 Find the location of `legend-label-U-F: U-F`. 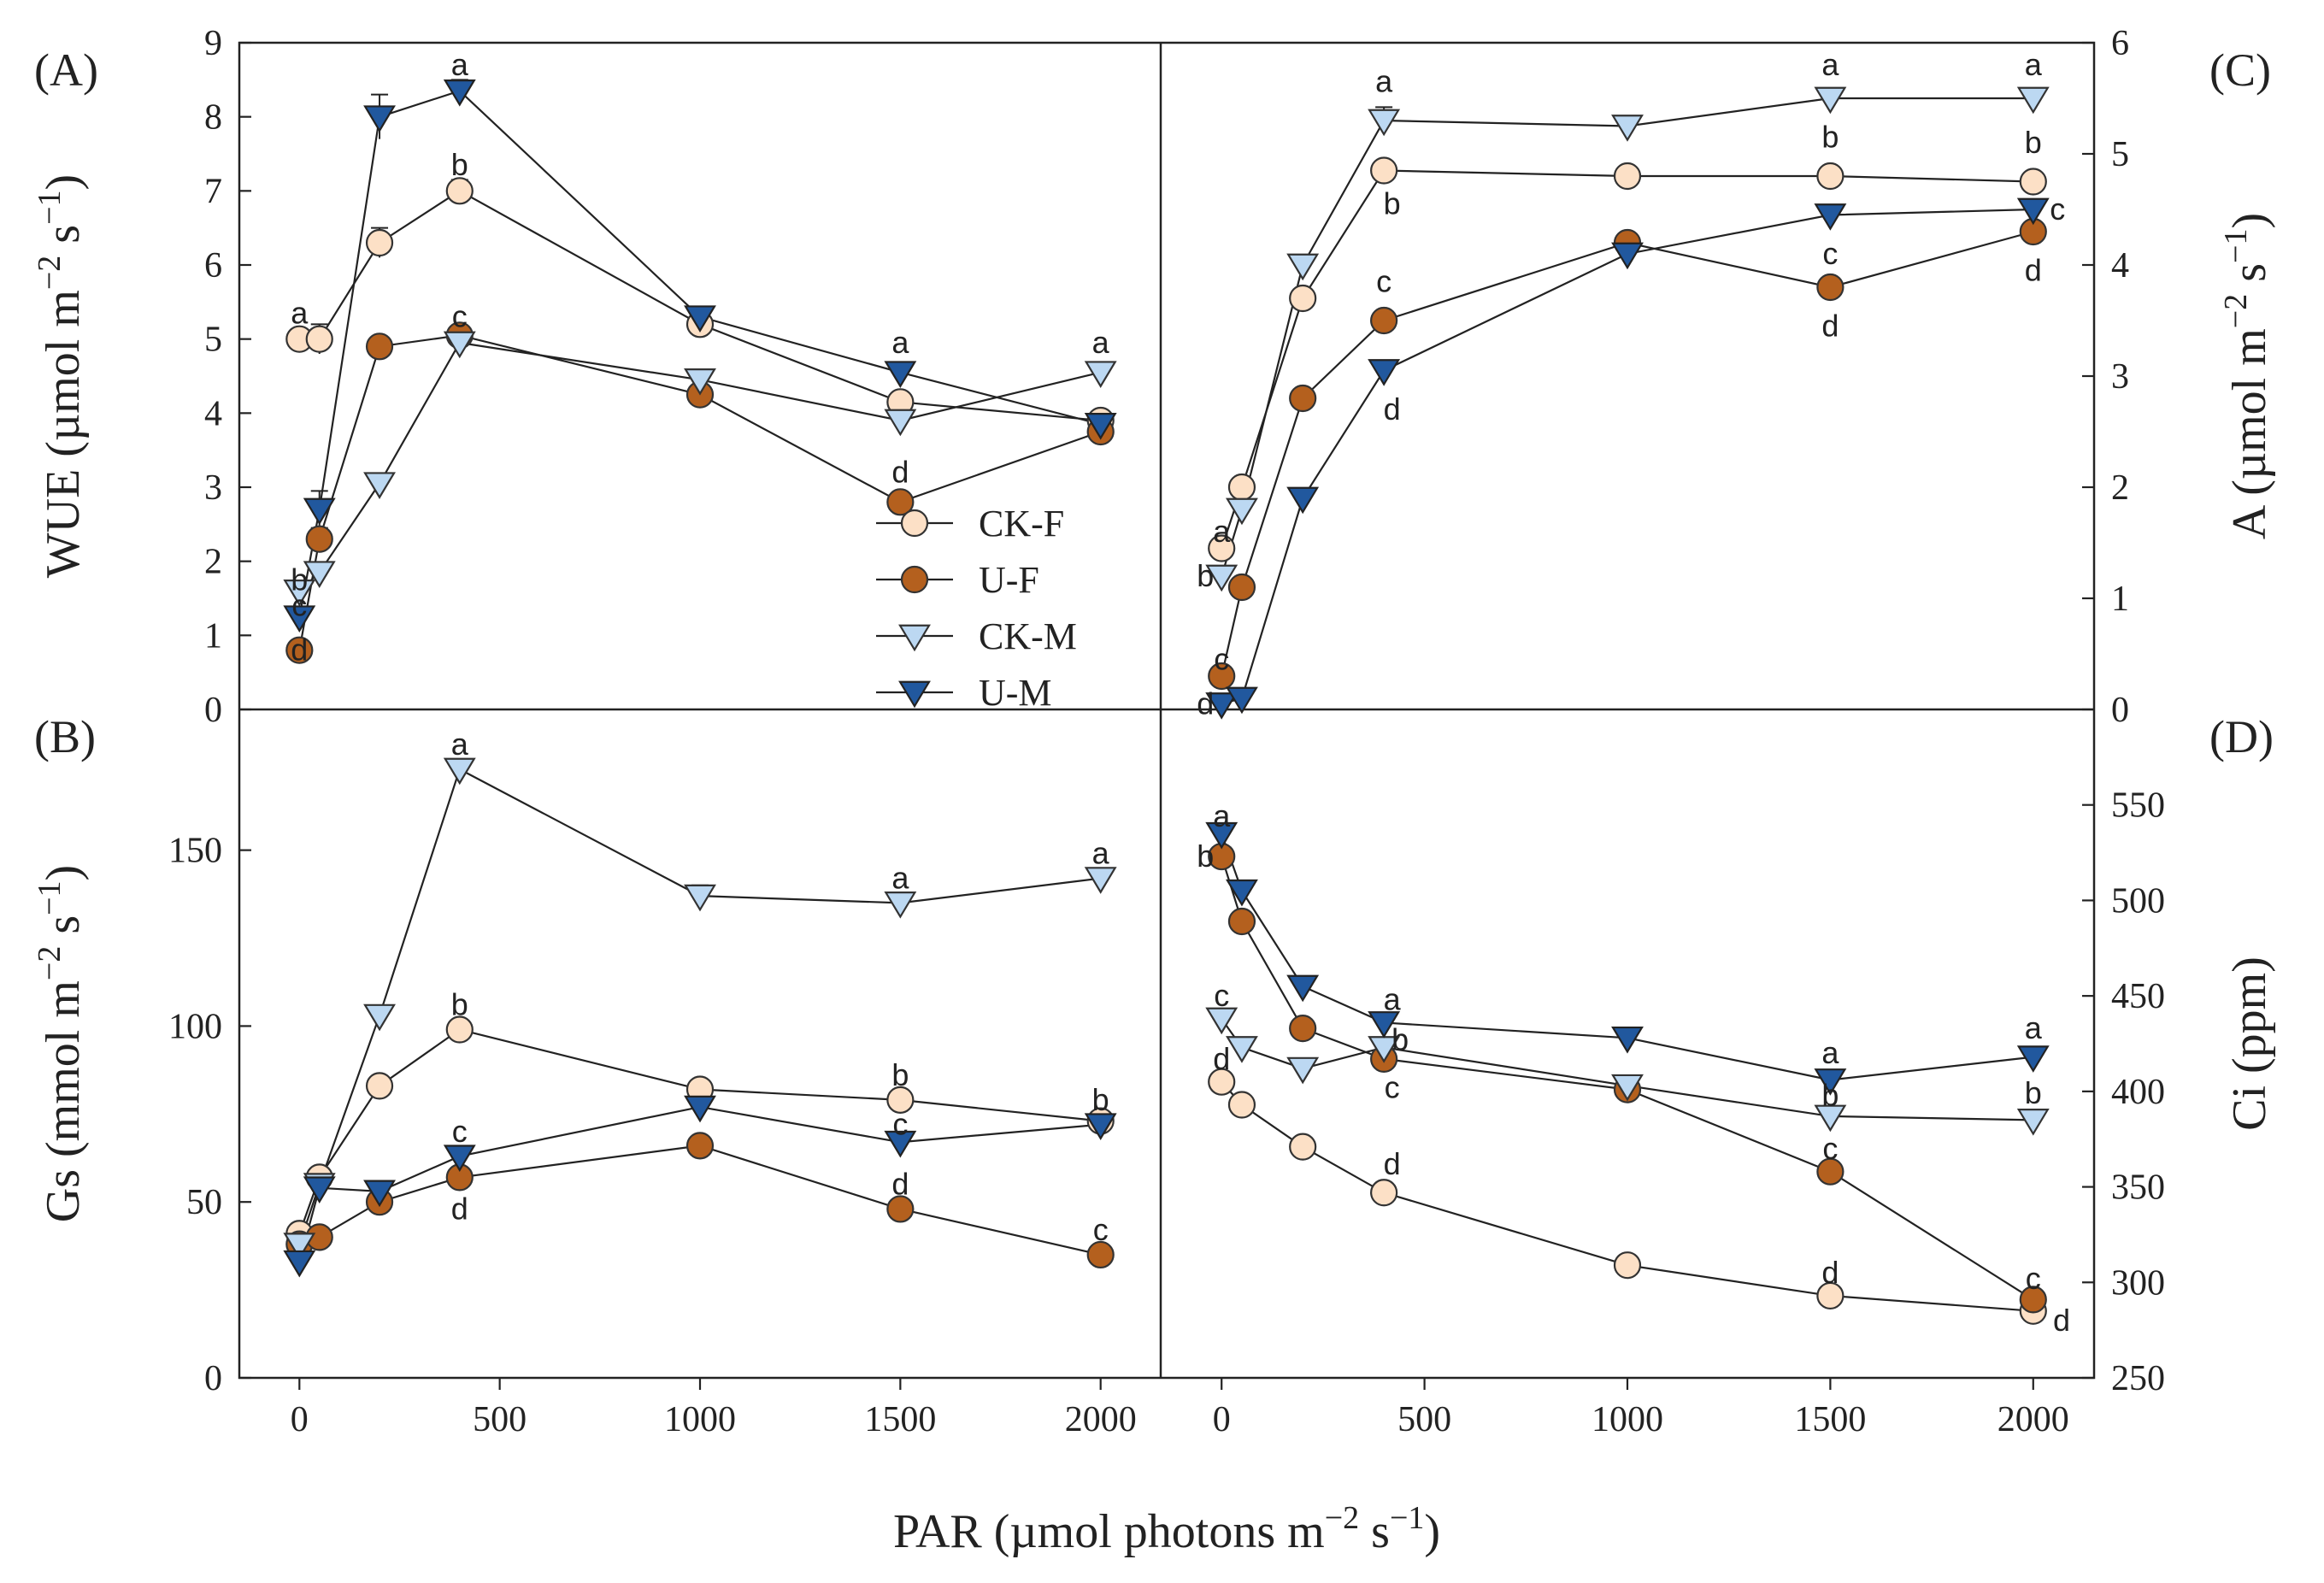

legend-label-U-F: U-F is located at coordinates (1009, 580).